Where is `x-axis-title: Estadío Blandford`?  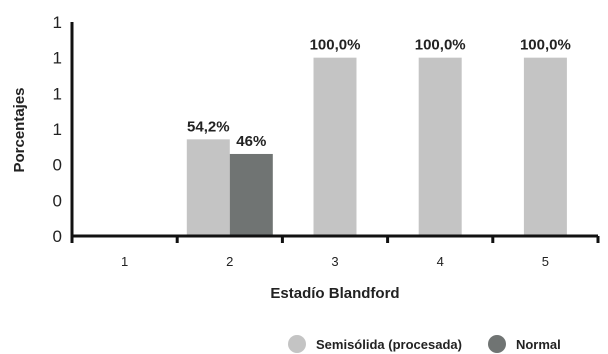
x-axis-title: Estadío Blandford is located at coordinates (334, 293).